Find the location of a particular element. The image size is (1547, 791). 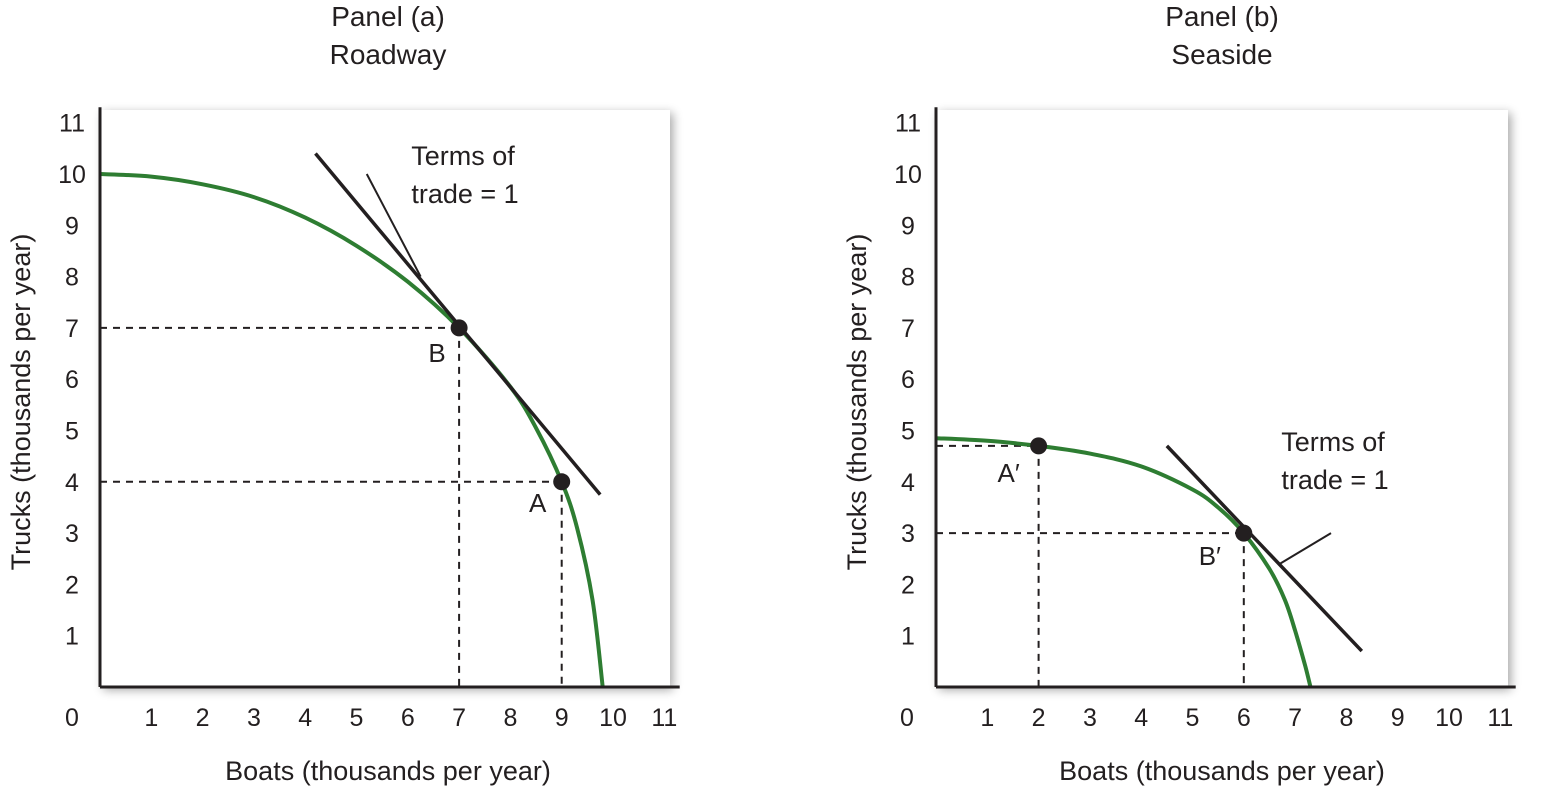

panel-b-guide-lines is located at coordinates (1090, 565).